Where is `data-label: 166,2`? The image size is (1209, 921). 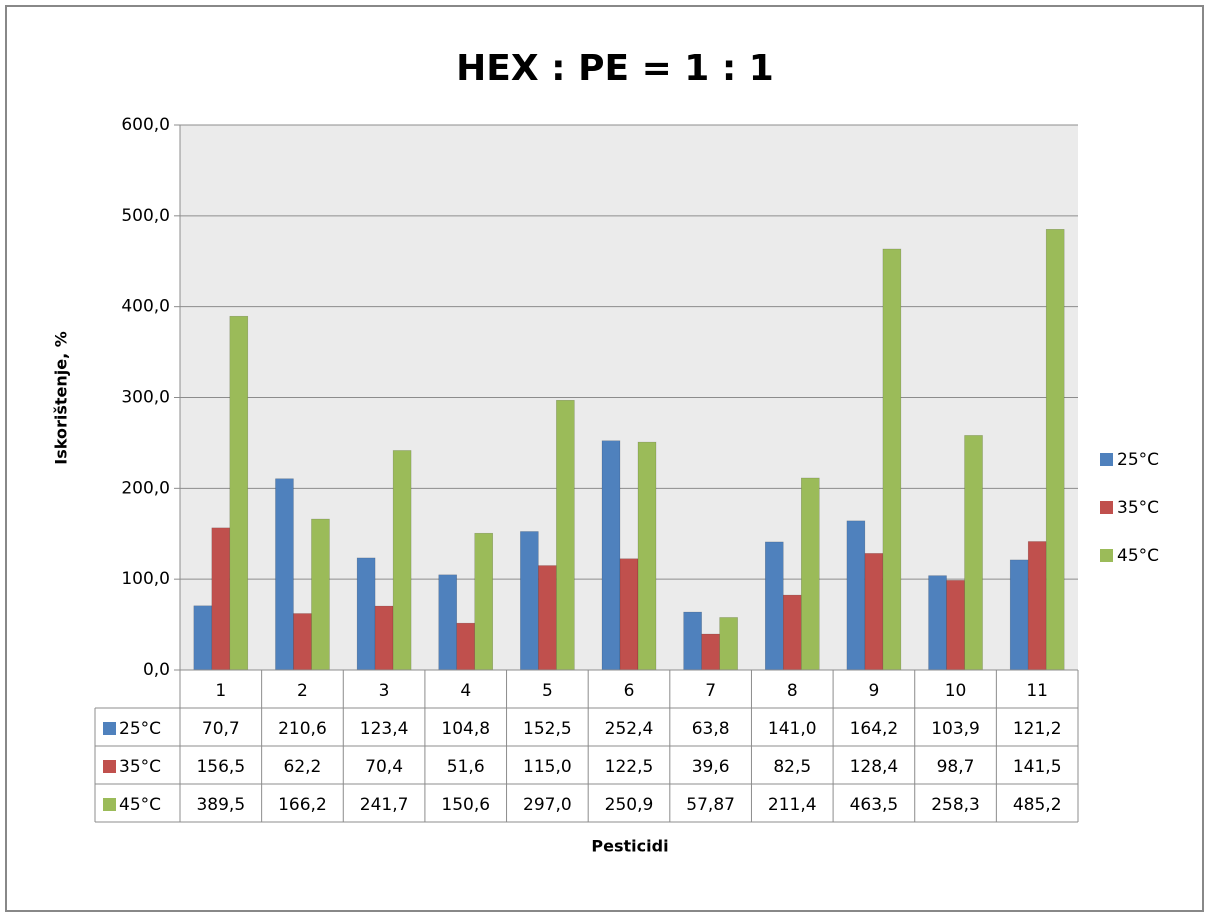 data-label: 166,2 is located at coordinates (302, 805).